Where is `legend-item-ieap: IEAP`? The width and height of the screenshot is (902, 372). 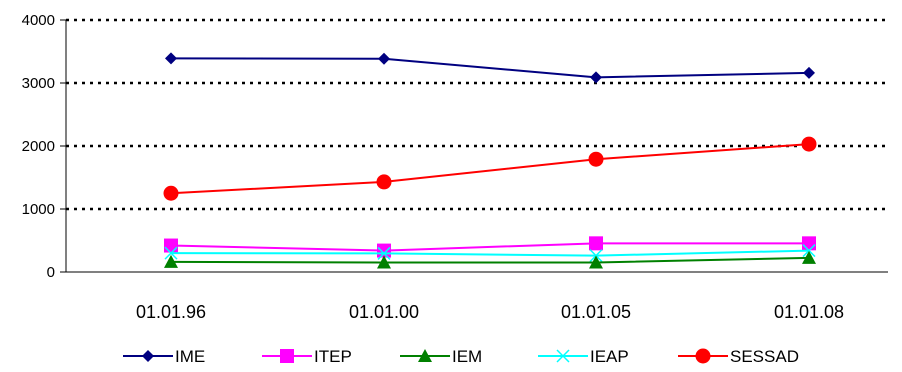
legend-item-ieap: IEAP is located at coordinates (583, 356).